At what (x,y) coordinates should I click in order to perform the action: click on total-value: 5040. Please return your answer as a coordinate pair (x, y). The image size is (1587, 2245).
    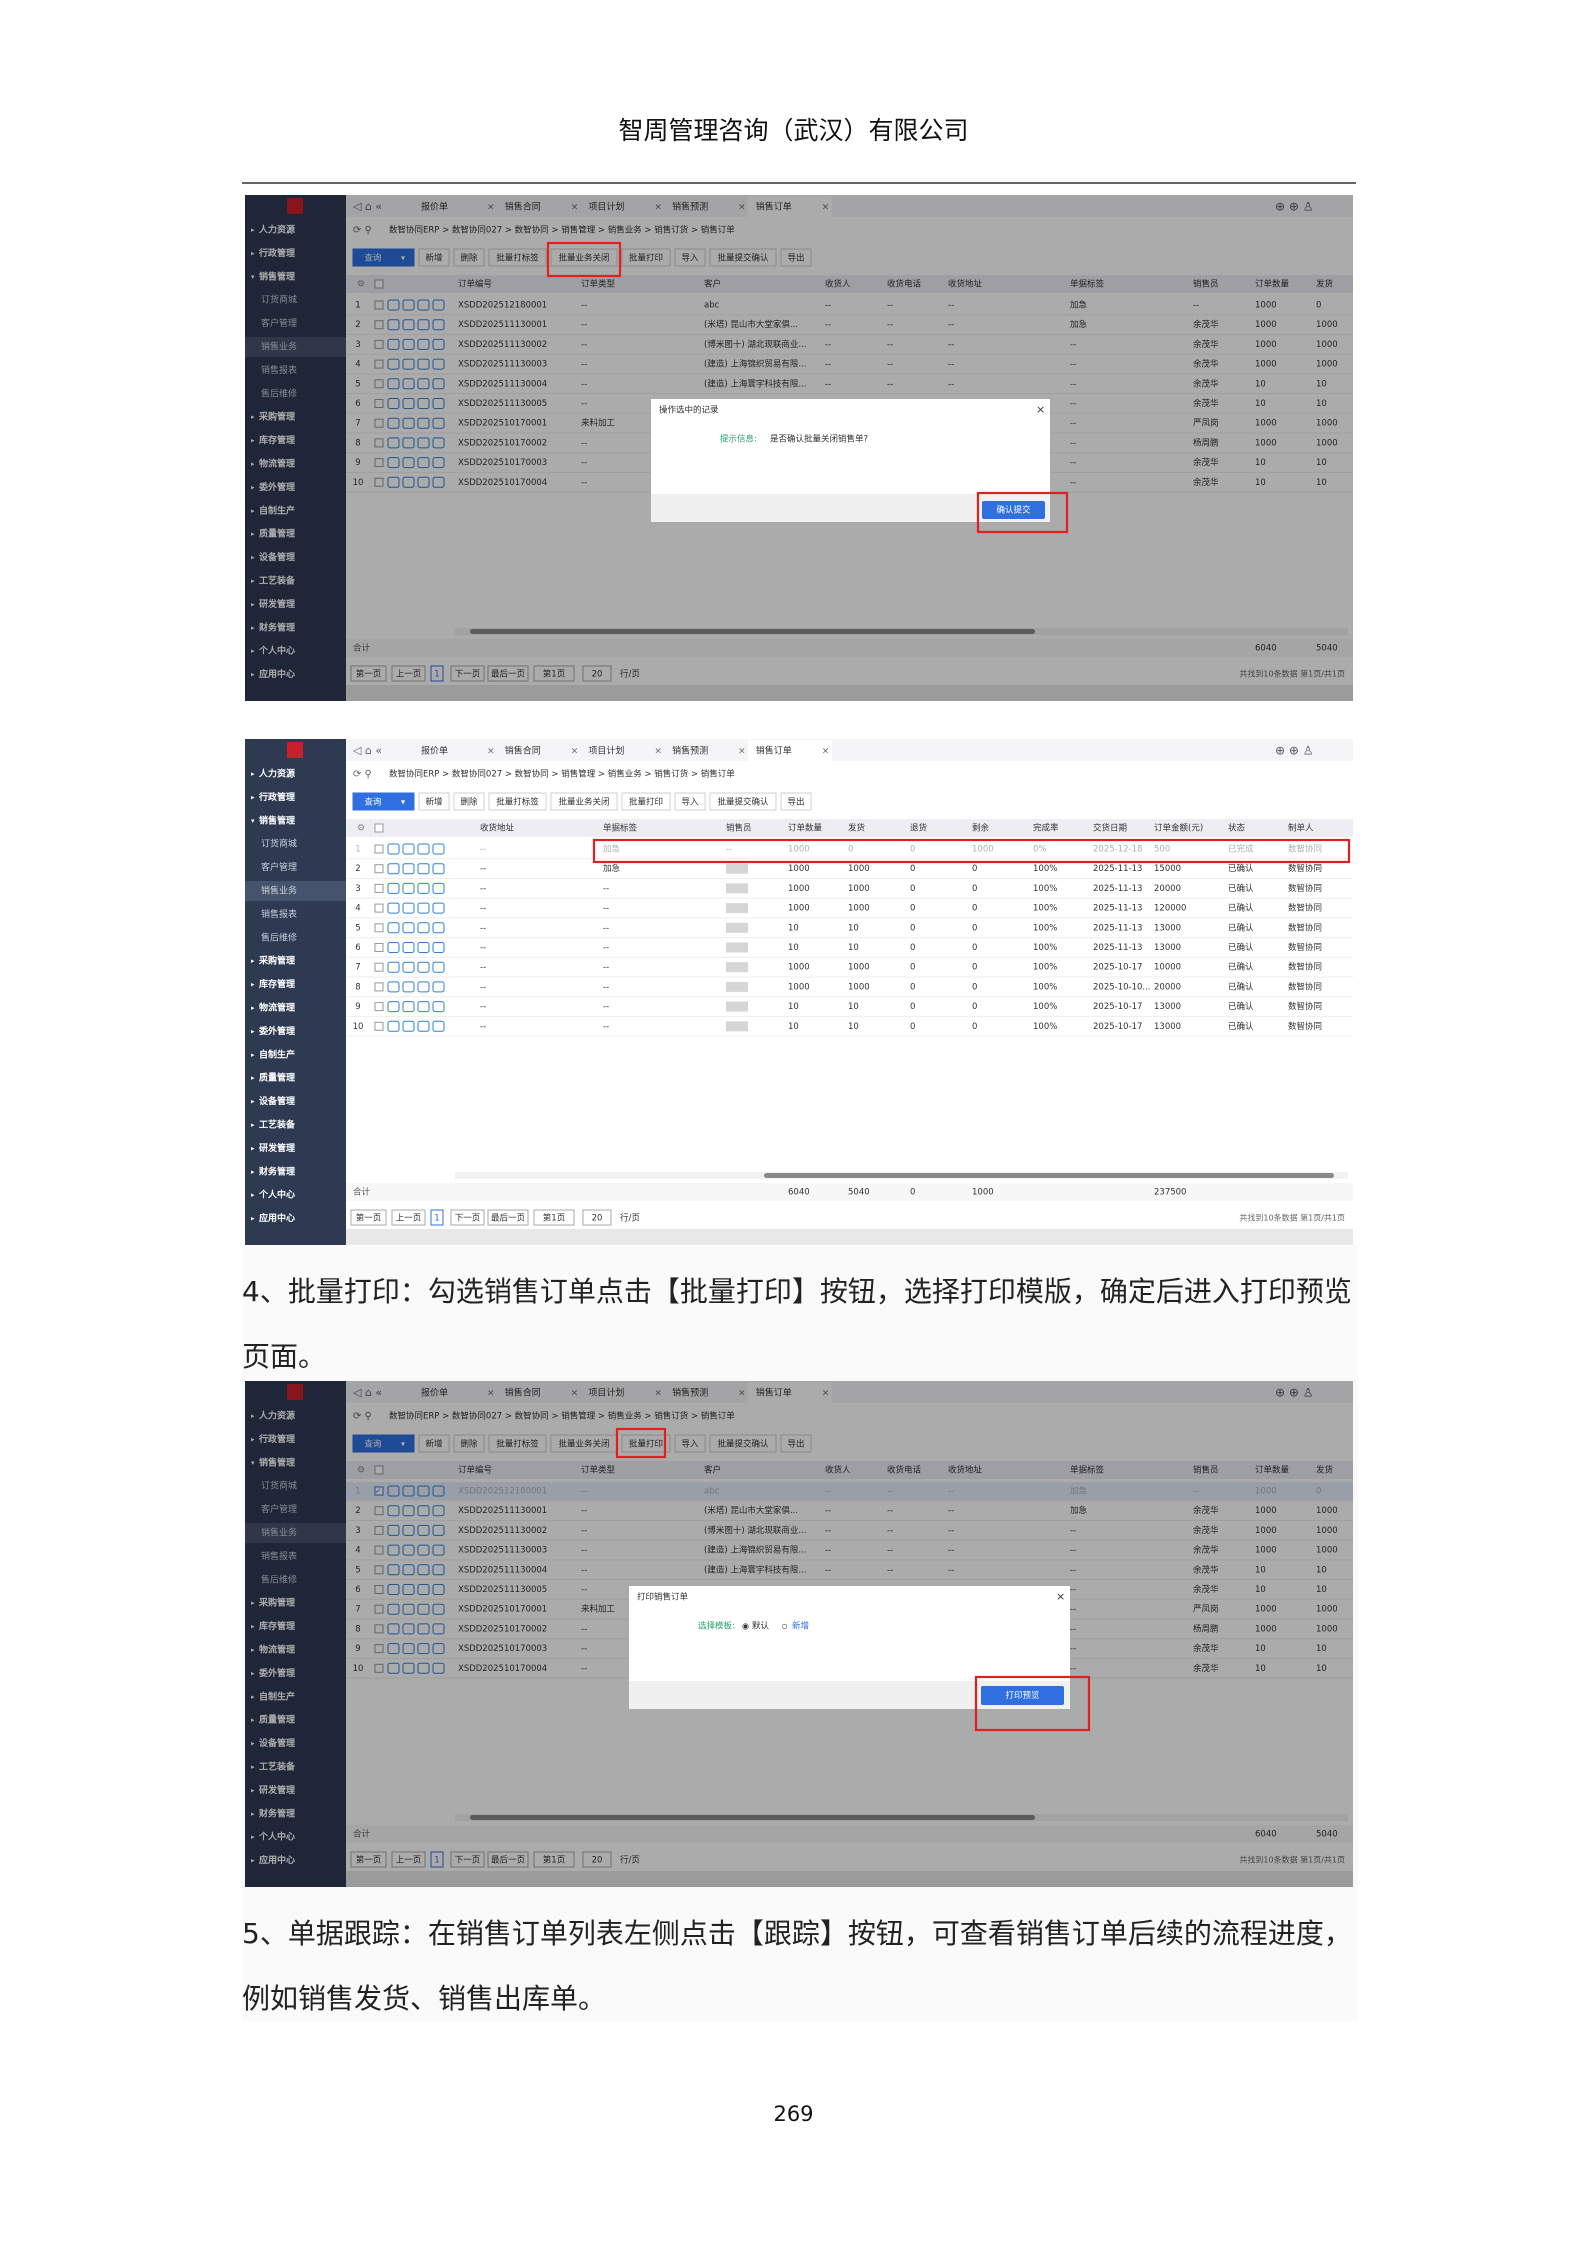
    Looking at the image, I should click on (1327, 1835).